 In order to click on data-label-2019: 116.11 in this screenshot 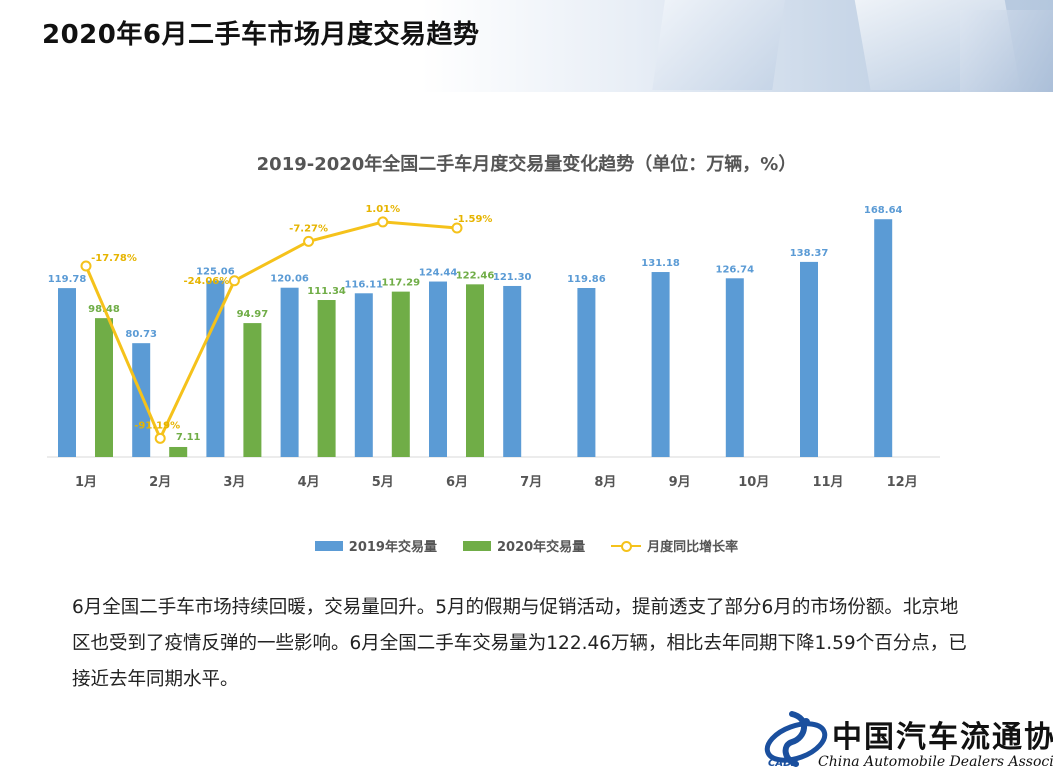, I will do `click(364, 284)`.